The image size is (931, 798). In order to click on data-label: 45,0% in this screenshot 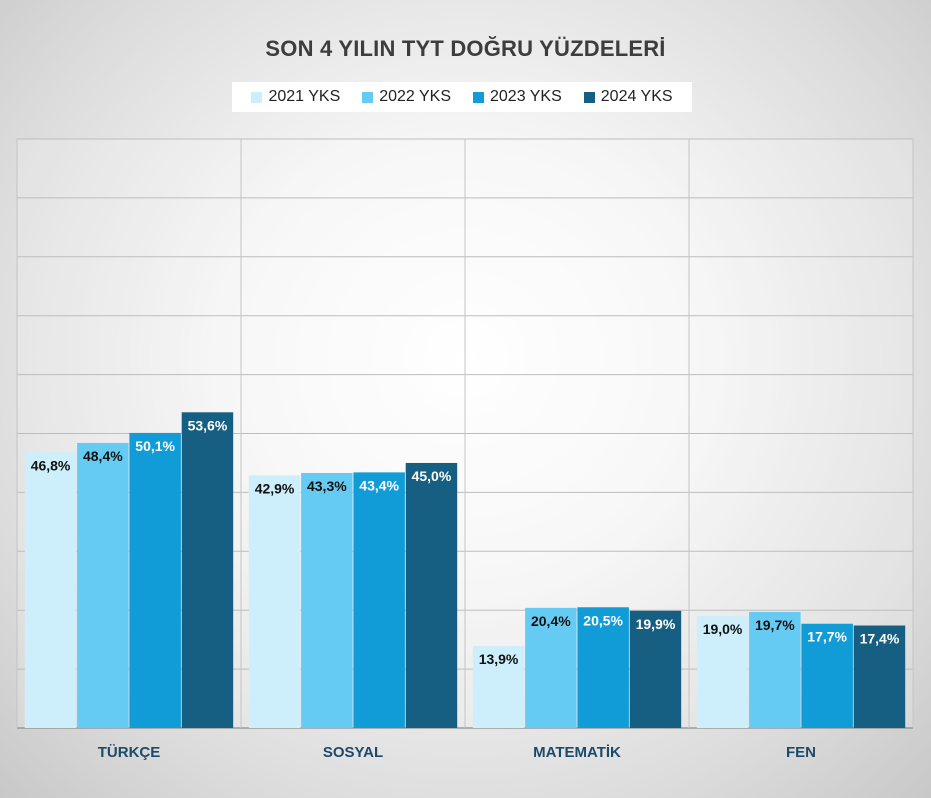, I will do `click(432, 476)`.